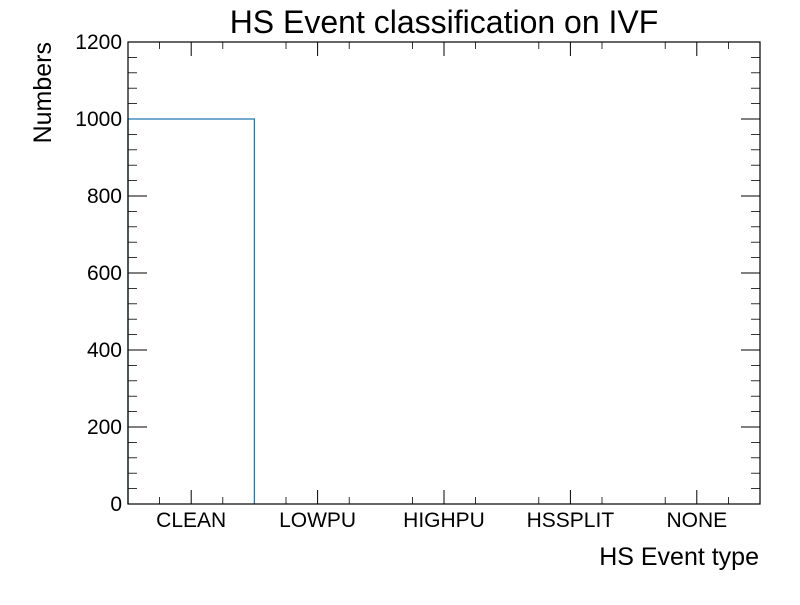 The width and height of the screenshot is (800, 605). I want to click on y-tick-label: 1000, so click(98, 119).